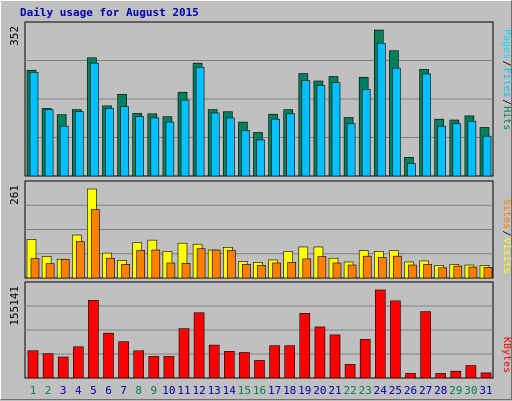 The height and width of the screenshot is (401, 512). Describe the element at coordinates (109, 12) in the screenshot. I see `chart-title: Daily usage for August 2015` at that location.